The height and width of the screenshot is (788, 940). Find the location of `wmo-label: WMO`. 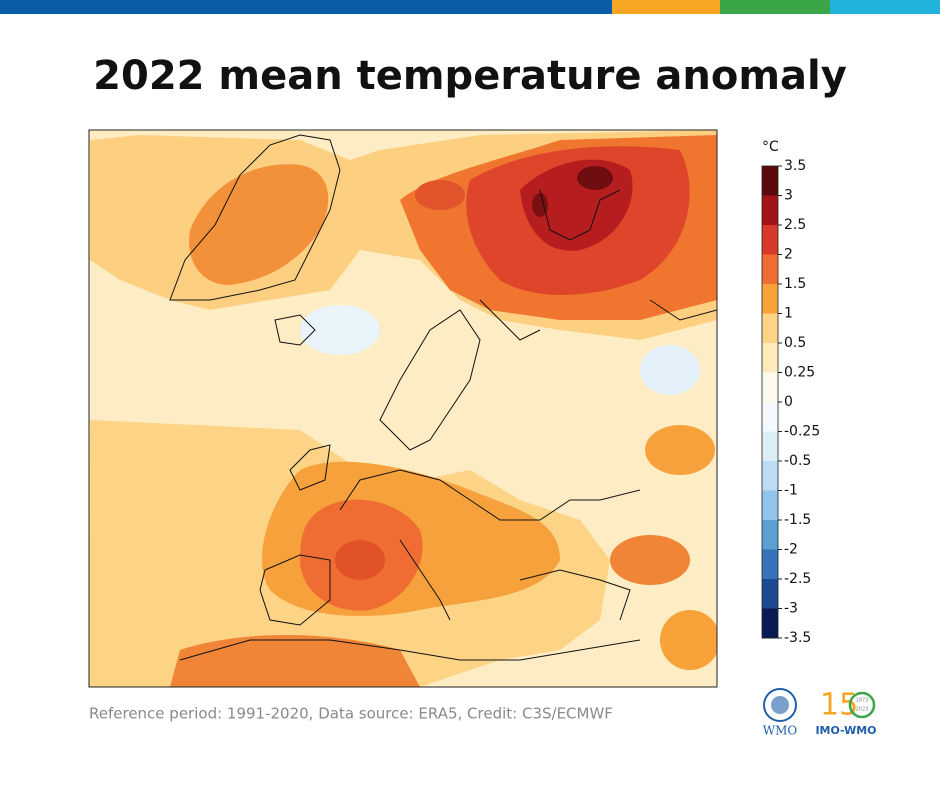

wmo-label: WMO is located at coordinates (780, 731).